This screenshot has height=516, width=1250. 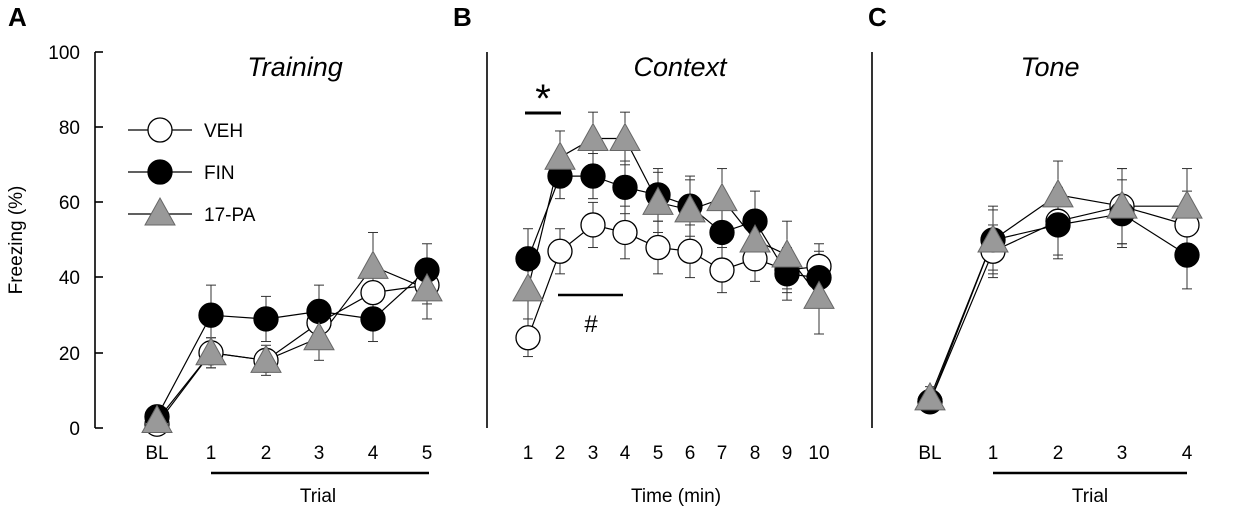 I want to click on legend-label-veh: VEH, so click(x=223, y=131).